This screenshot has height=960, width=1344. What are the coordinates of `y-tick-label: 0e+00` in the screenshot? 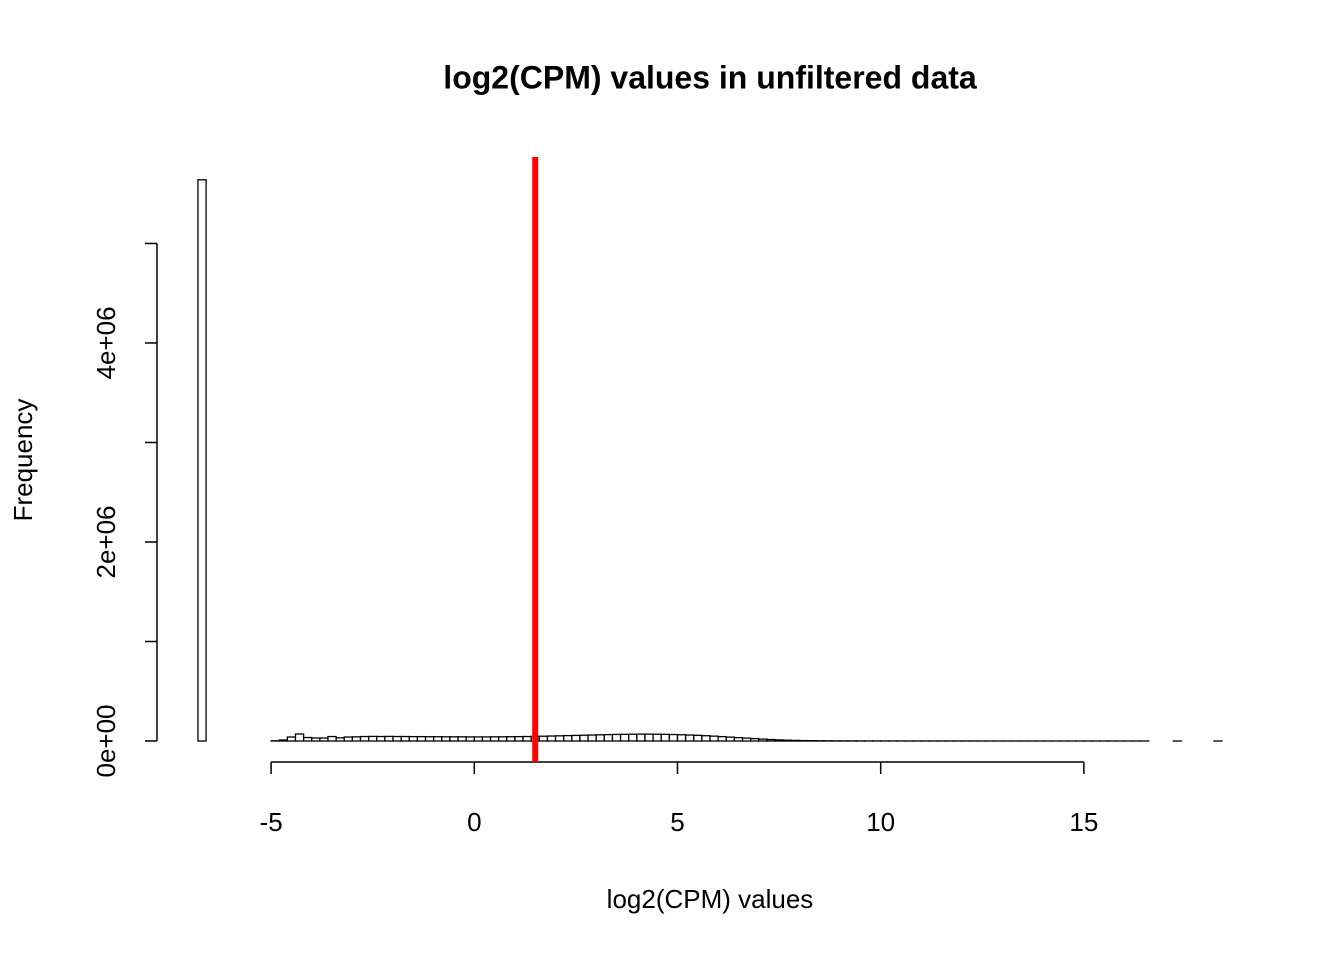 It's located at (106, 740).